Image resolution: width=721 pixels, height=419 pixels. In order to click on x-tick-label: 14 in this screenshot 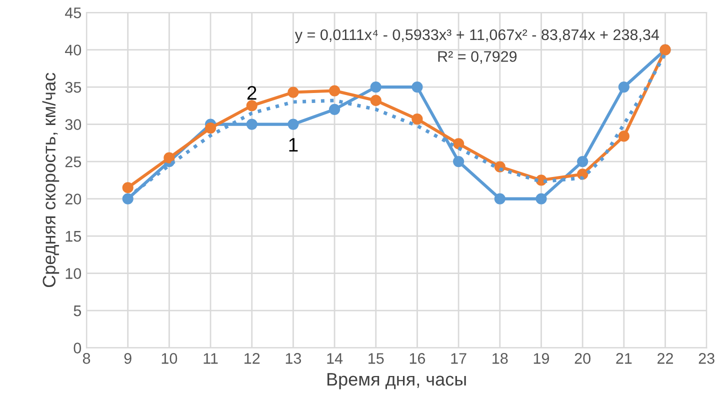, I will do `click(335, 358)`.